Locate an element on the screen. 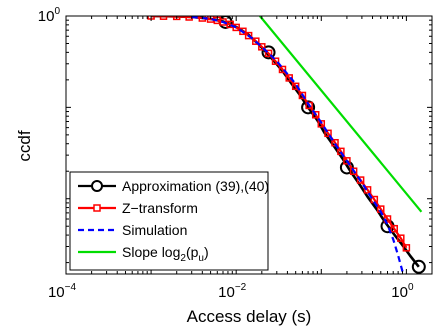  y-axis-label: ccdf is located at coordinates (24, 145).